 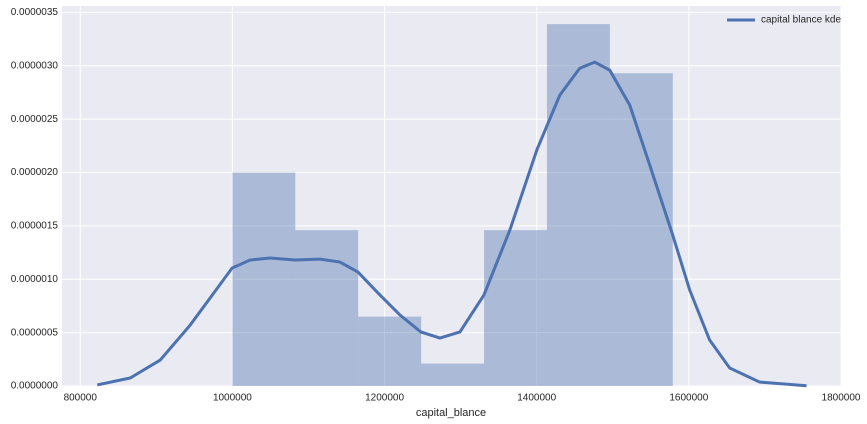 I want to click on y-tick-label: 0.0000010, so click(x=35, y=279).